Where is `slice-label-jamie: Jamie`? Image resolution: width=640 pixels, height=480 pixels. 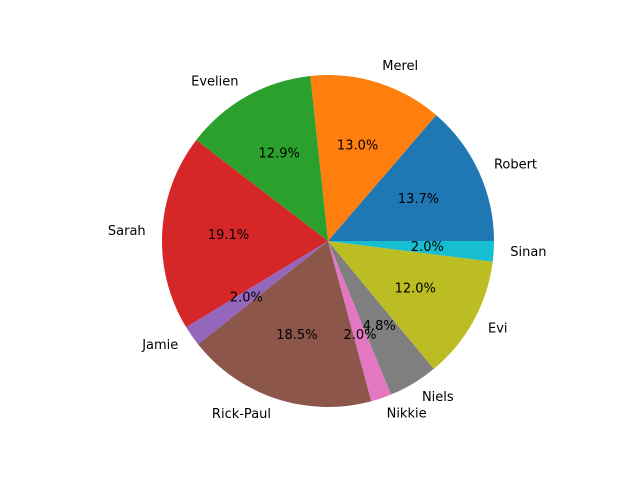
slice-label-jamie: Jamie is located at coordinates (159, 345).